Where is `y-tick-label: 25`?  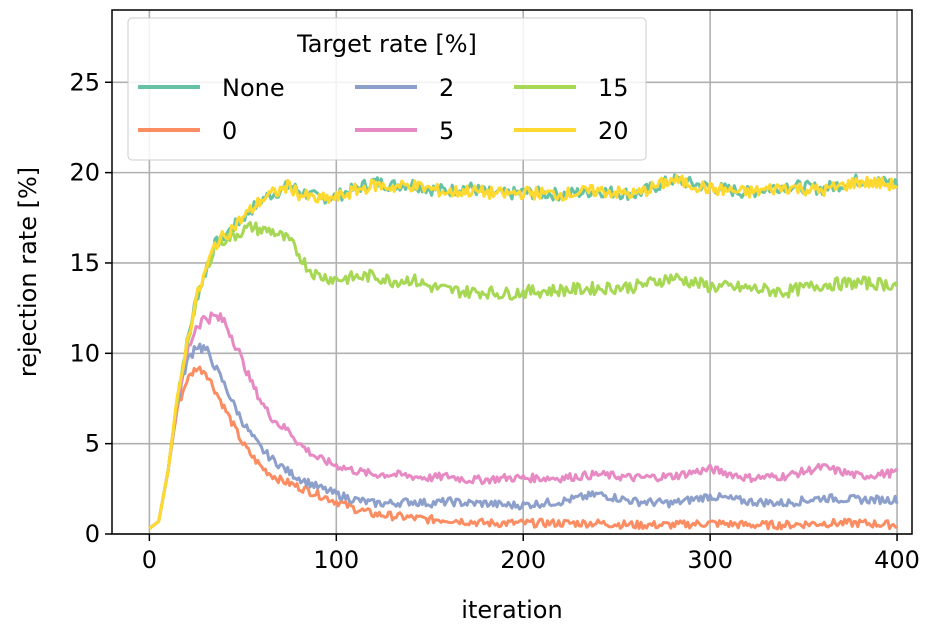 y-tick-label: 25 is located at coordinates (84, 82).